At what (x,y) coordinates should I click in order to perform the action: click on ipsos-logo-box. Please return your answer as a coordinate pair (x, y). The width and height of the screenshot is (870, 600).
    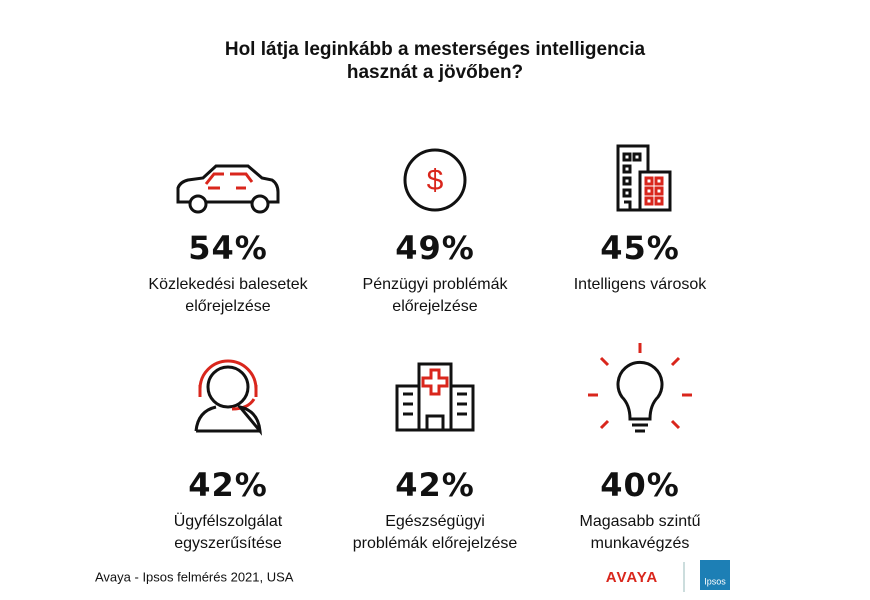
    Looking at the image, I should click on (715, 575).